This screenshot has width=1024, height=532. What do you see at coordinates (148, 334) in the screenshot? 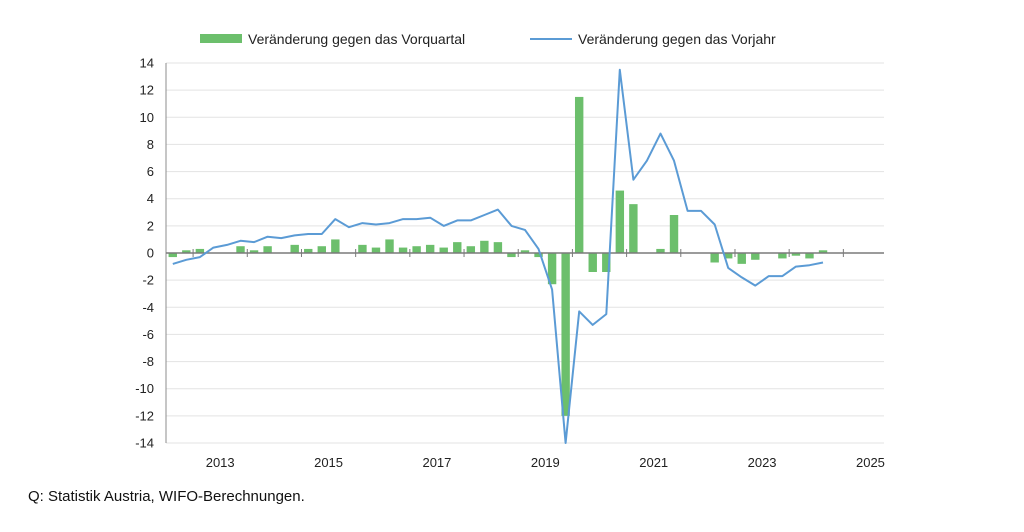
I see `y-tick-label: -6` at bounding box center [148, 334].